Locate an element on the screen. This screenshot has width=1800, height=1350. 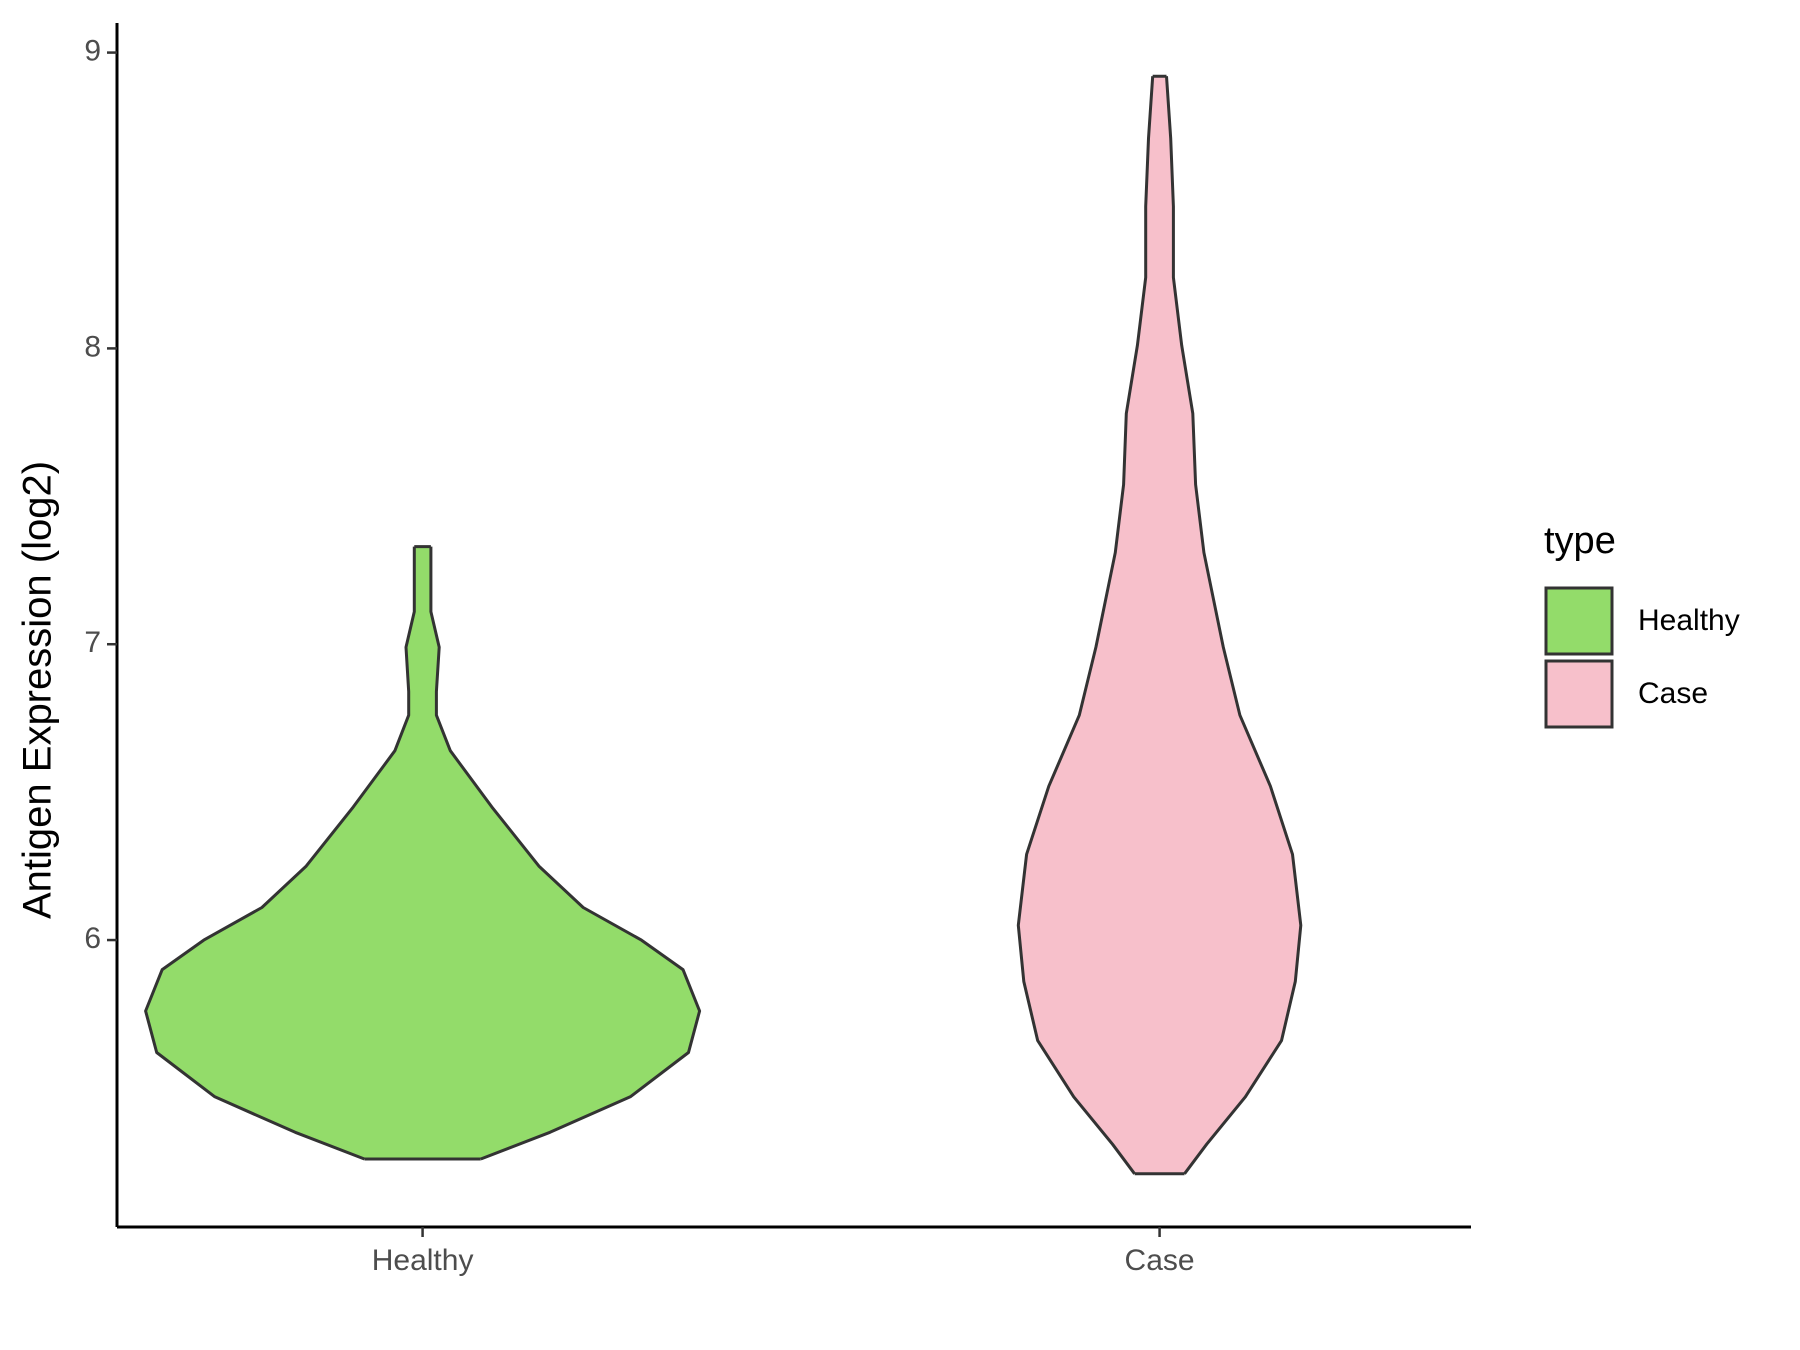
legend-label: Case is located at coordinates (1673, 693).